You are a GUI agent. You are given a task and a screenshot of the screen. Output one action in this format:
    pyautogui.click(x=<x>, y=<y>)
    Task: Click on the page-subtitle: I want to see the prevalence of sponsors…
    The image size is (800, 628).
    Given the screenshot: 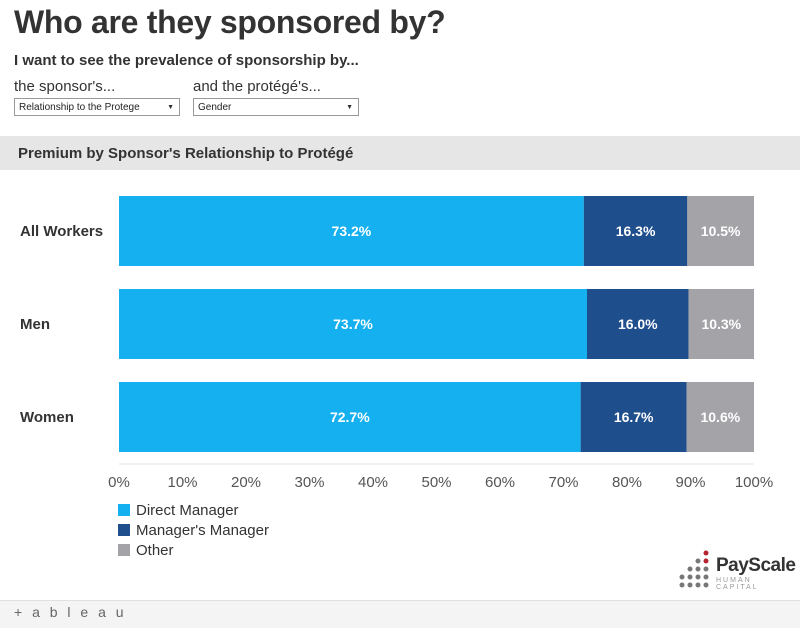 What is the action you would take?
    pyautogui.click(x=186, y=60)
    